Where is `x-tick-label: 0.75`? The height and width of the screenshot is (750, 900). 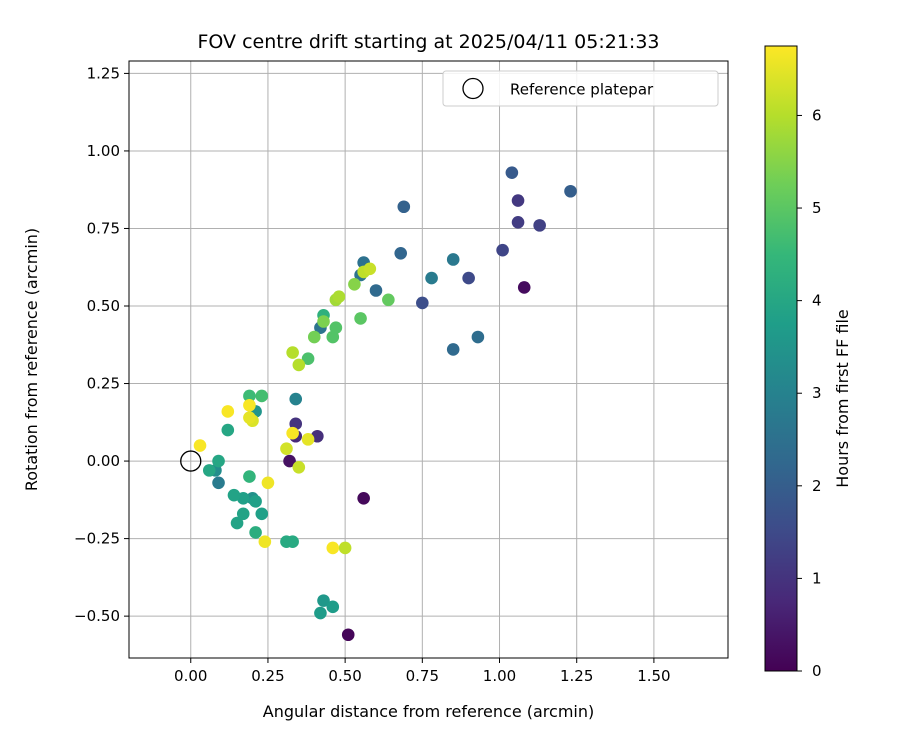
x-tick-label: 0.75 is located at coordinates (422, 676).